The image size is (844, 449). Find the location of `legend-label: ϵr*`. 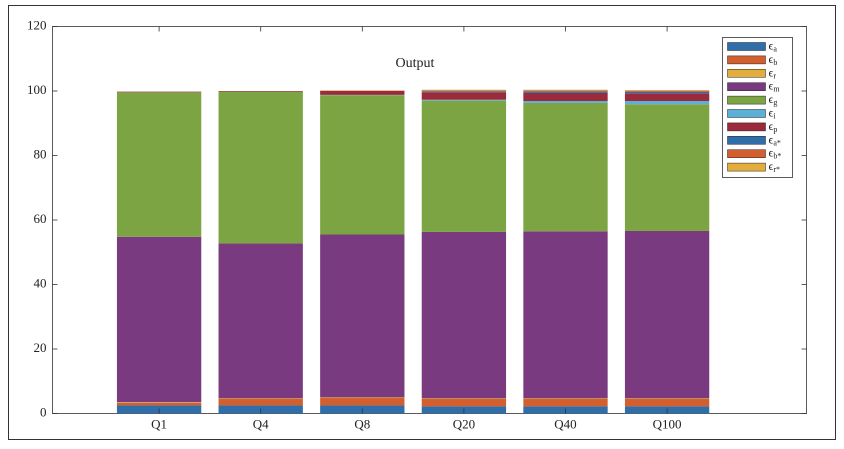

legend-label: ϵr* is located at coordinates (775, 166).